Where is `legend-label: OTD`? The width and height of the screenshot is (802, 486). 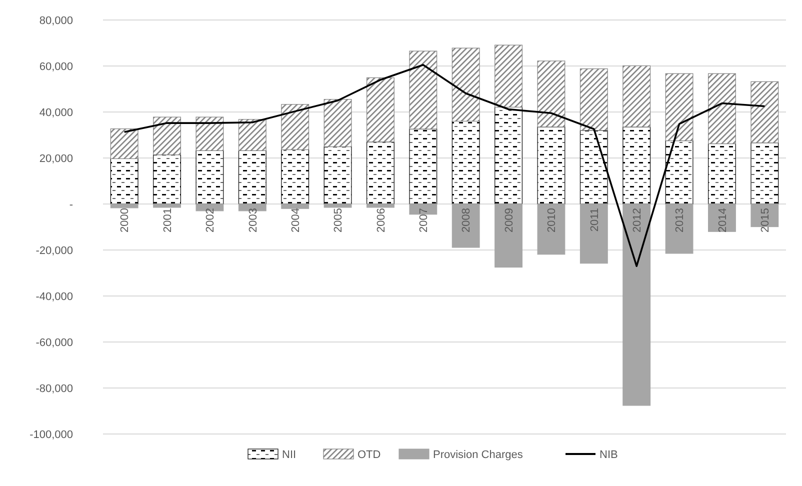
legend-label: OTD is located at coordinates (369, 454).